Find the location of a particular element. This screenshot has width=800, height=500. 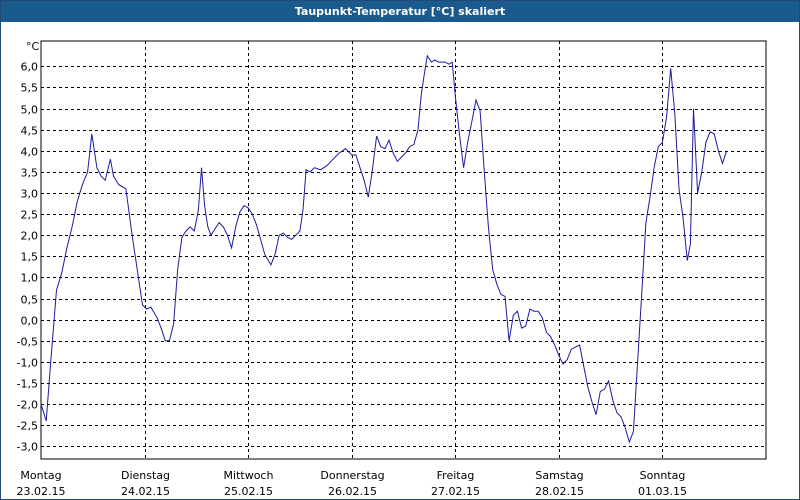

y-tick-label: 2,0 is located at coordinates (30, 236).